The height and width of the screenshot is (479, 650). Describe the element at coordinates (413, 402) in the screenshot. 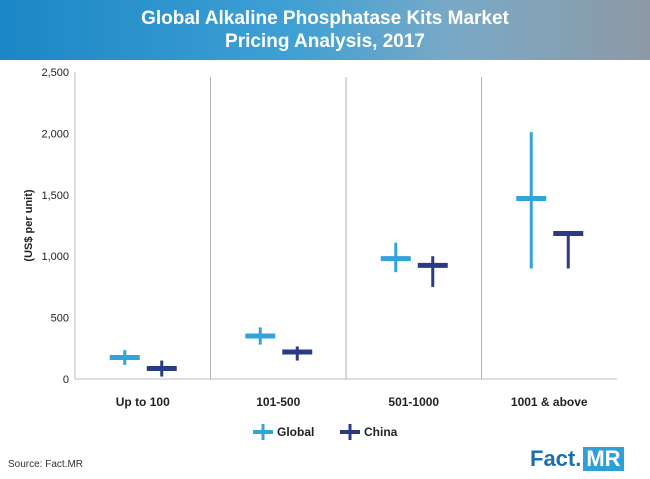

I see `x-tick-label: 501-1000` at that location.